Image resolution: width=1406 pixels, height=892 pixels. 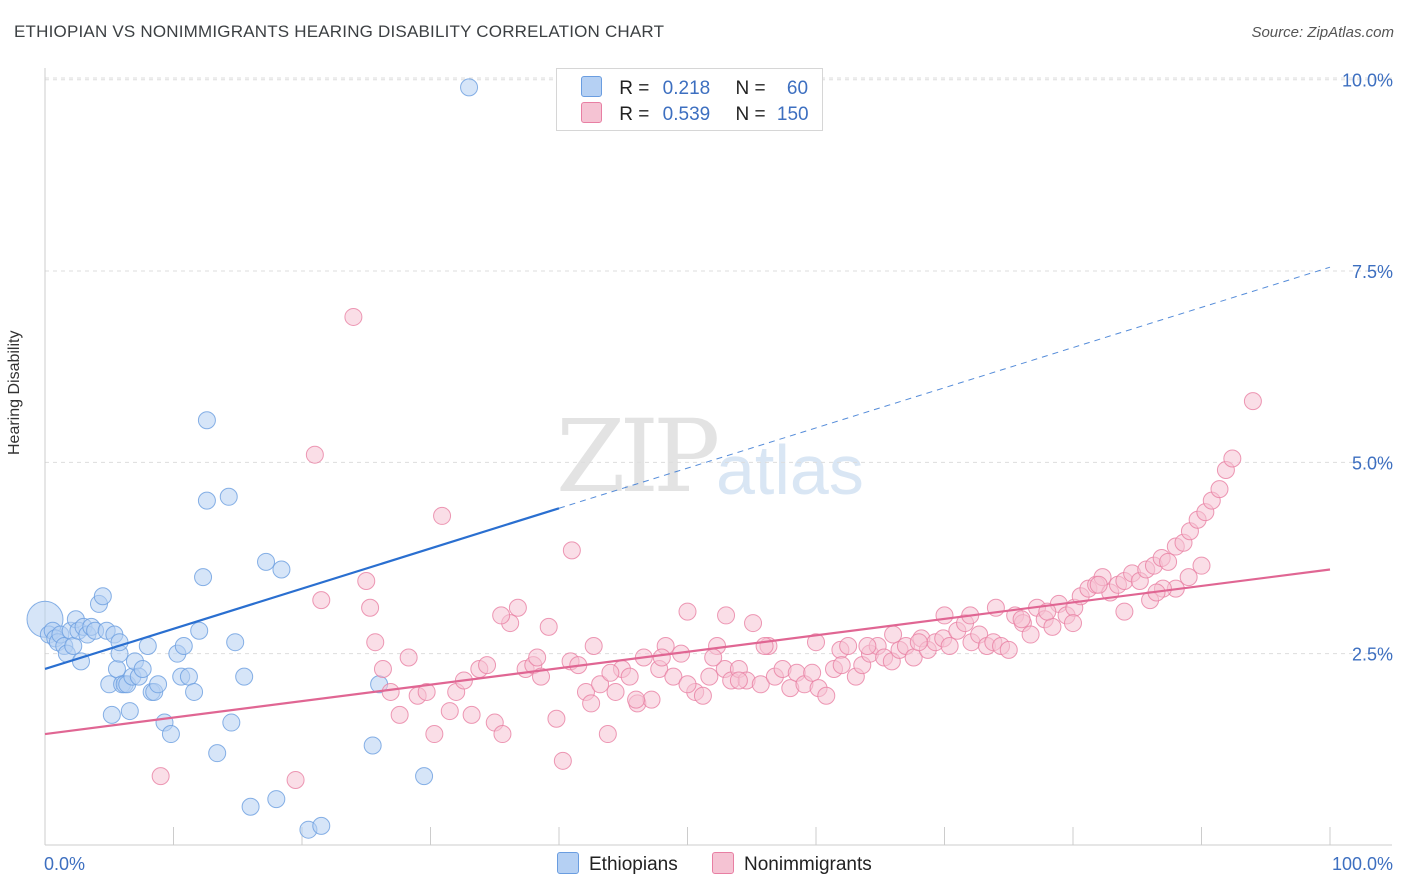 What do you see at coordinates (808, 864) in the screenshot?
I see `bottom-legend-label: Nonimmigrants` at bounding box center [808, 864].